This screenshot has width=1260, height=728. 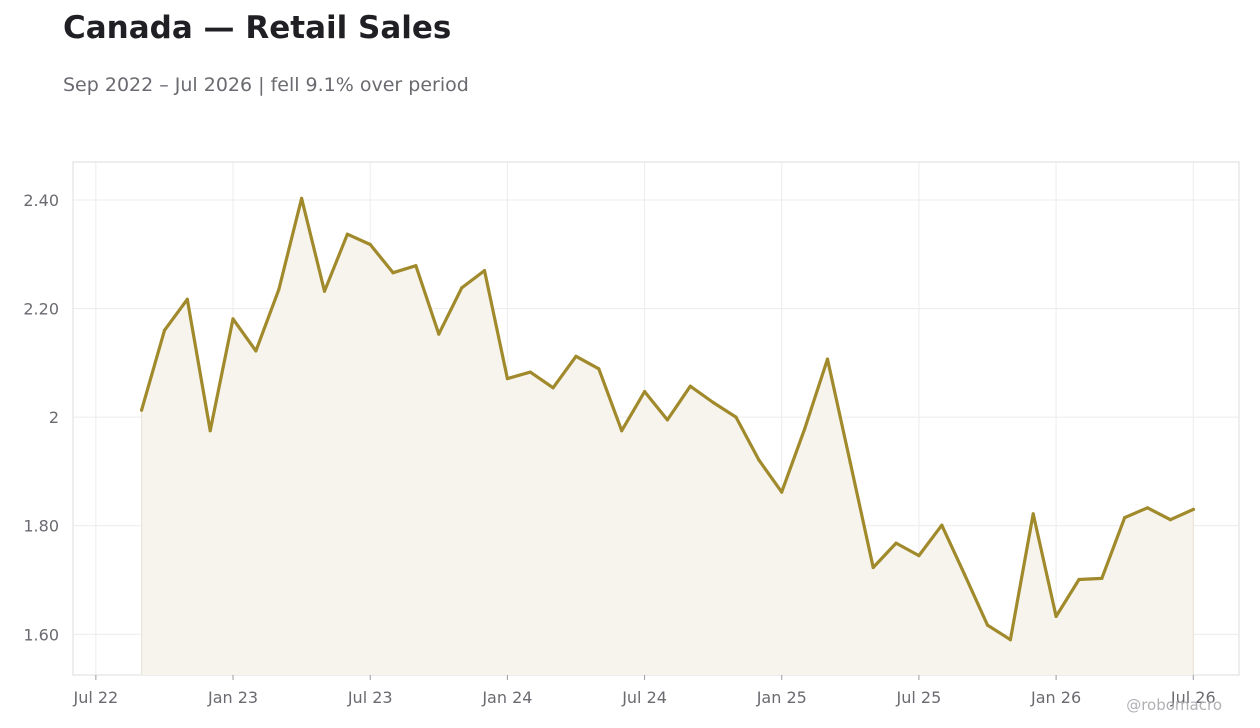 I want to click on x-tick-label: Jan 23, so click(x=232, y=697).